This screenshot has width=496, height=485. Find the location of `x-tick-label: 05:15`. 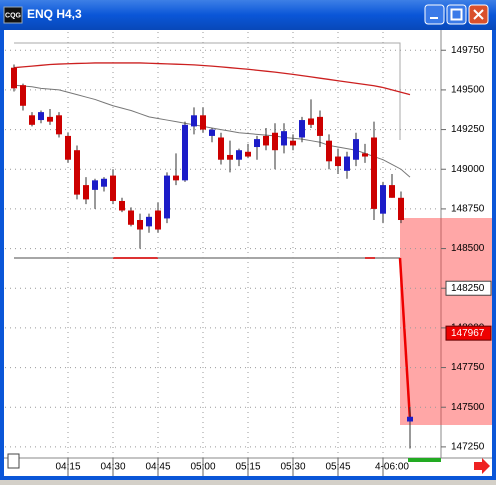

x-tick-label: 05:15 is located at coordinates (247, 467).